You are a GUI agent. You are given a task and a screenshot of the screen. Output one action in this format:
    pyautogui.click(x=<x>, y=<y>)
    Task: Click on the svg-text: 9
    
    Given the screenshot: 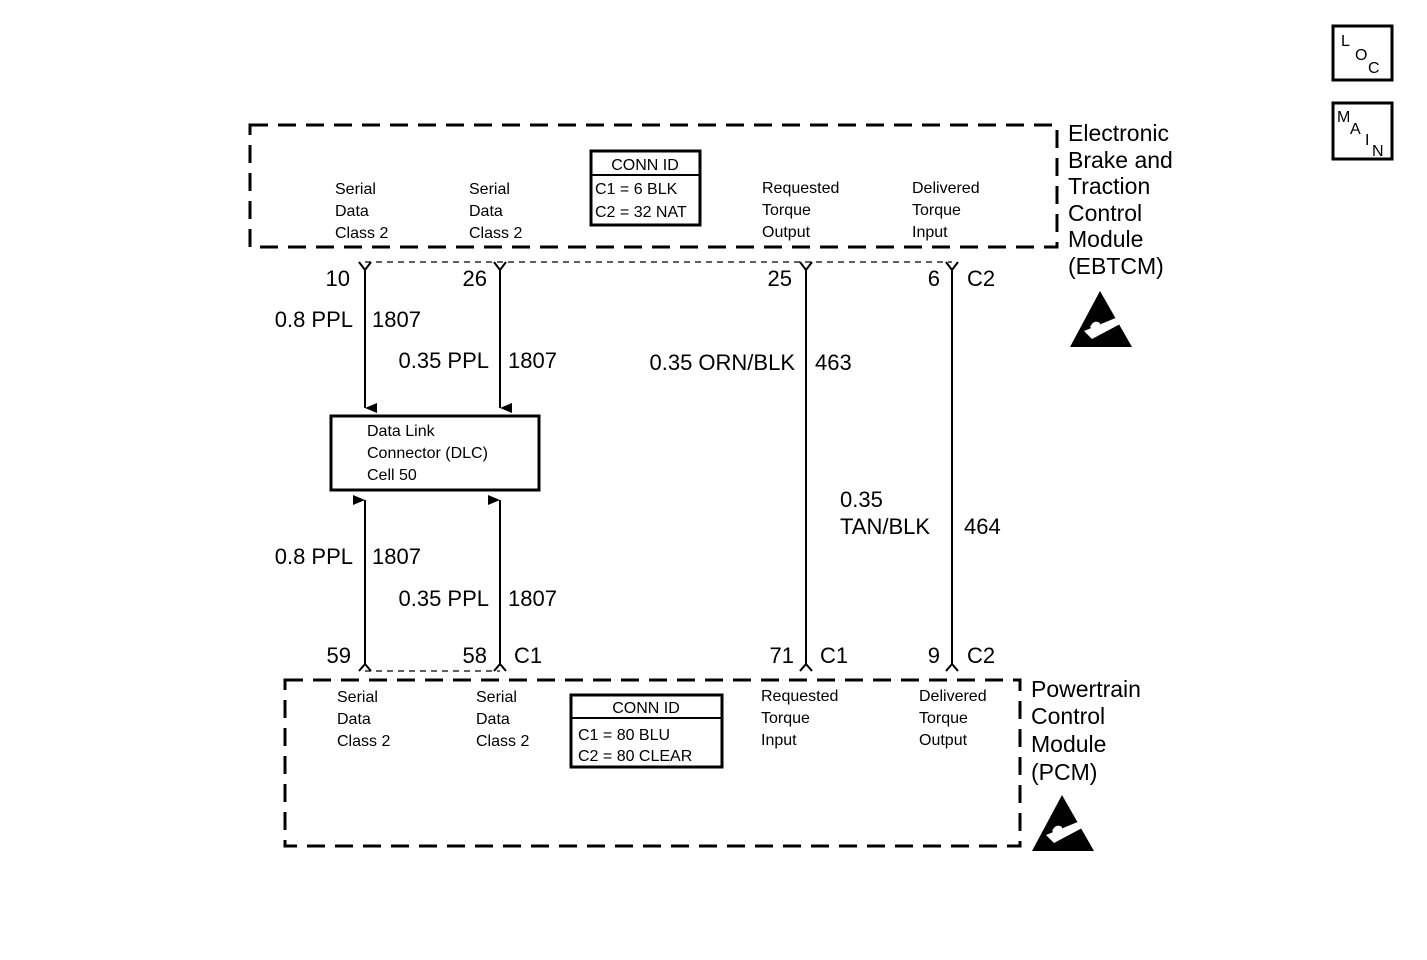 What is the action you would take?
    pyautogui.click(x=934, y=655)
    